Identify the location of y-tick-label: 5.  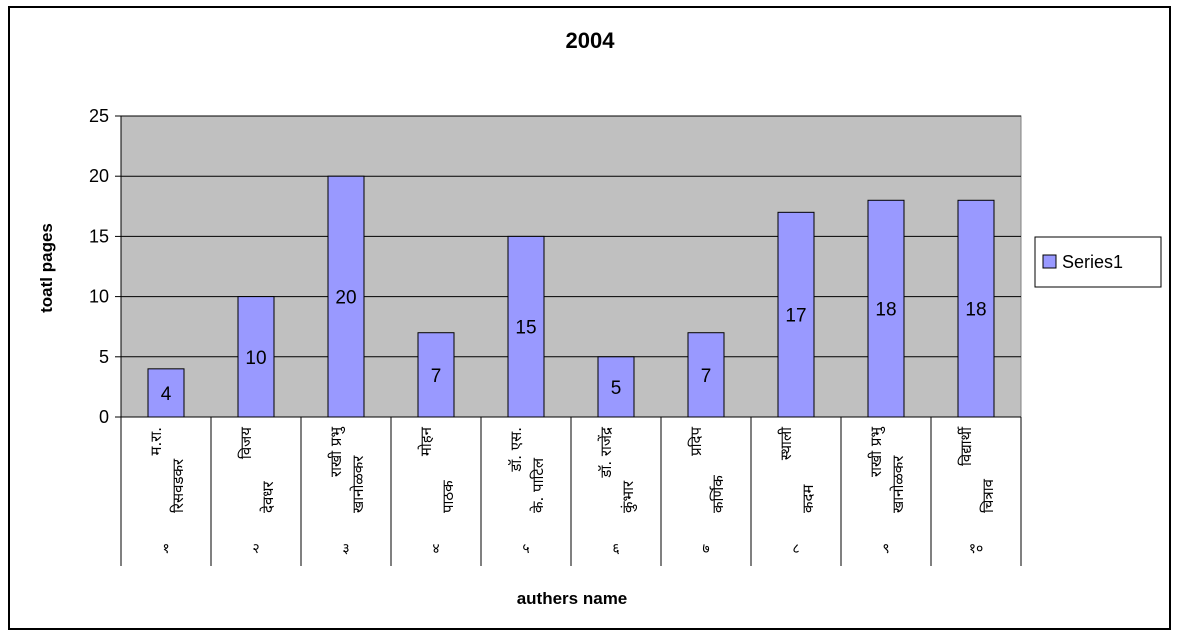
(104, 357).